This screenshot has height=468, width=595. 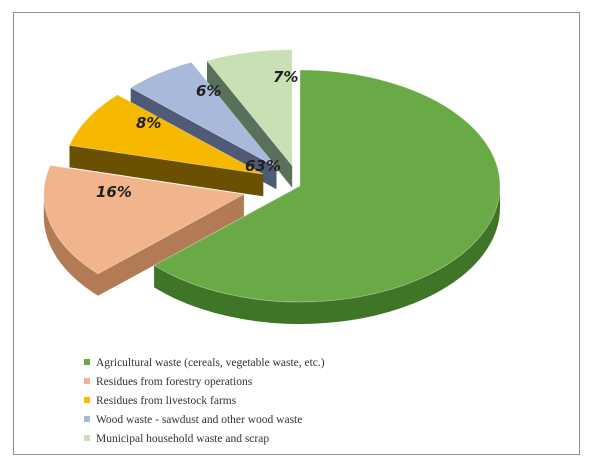 I want to click on legend-label: Municipal household waste and scrap, so click(x=183, y=439).